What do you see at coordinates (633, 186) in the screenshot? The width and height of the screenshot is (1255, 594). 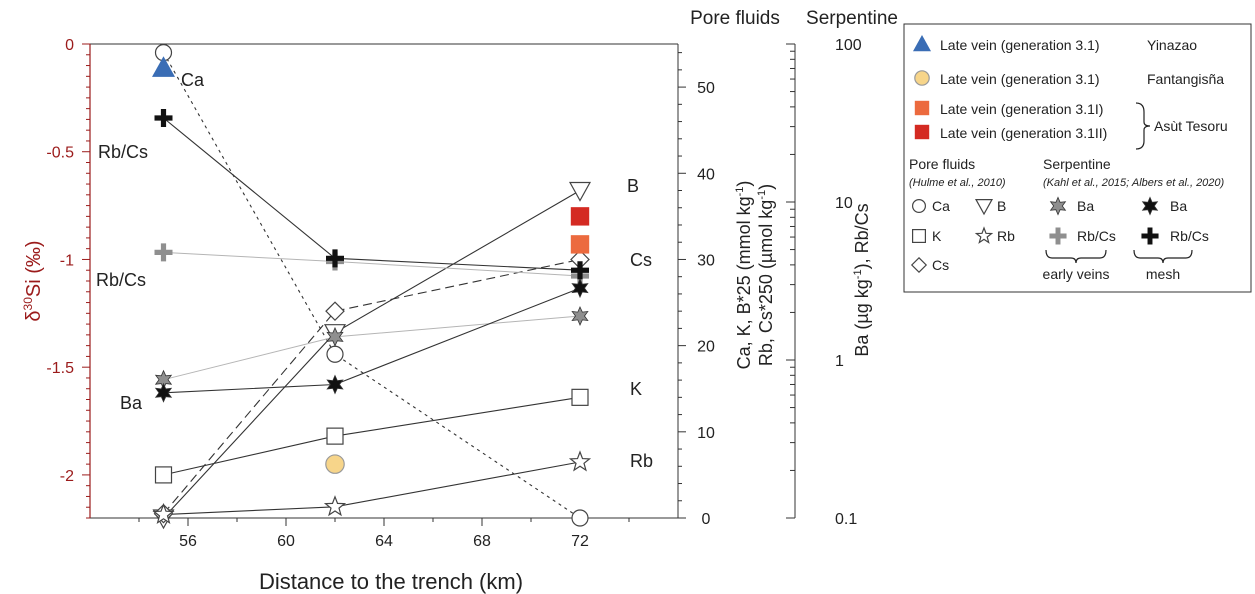 I see `annotation-b: B` at bounding box center [633, 186].